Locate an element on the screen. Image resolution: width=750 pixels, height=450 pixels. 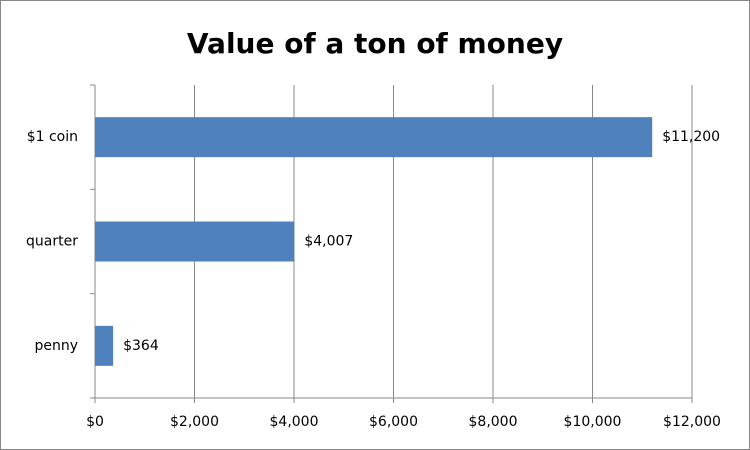
x-tick-label: $6,000 is located at coordinates (393, 422).